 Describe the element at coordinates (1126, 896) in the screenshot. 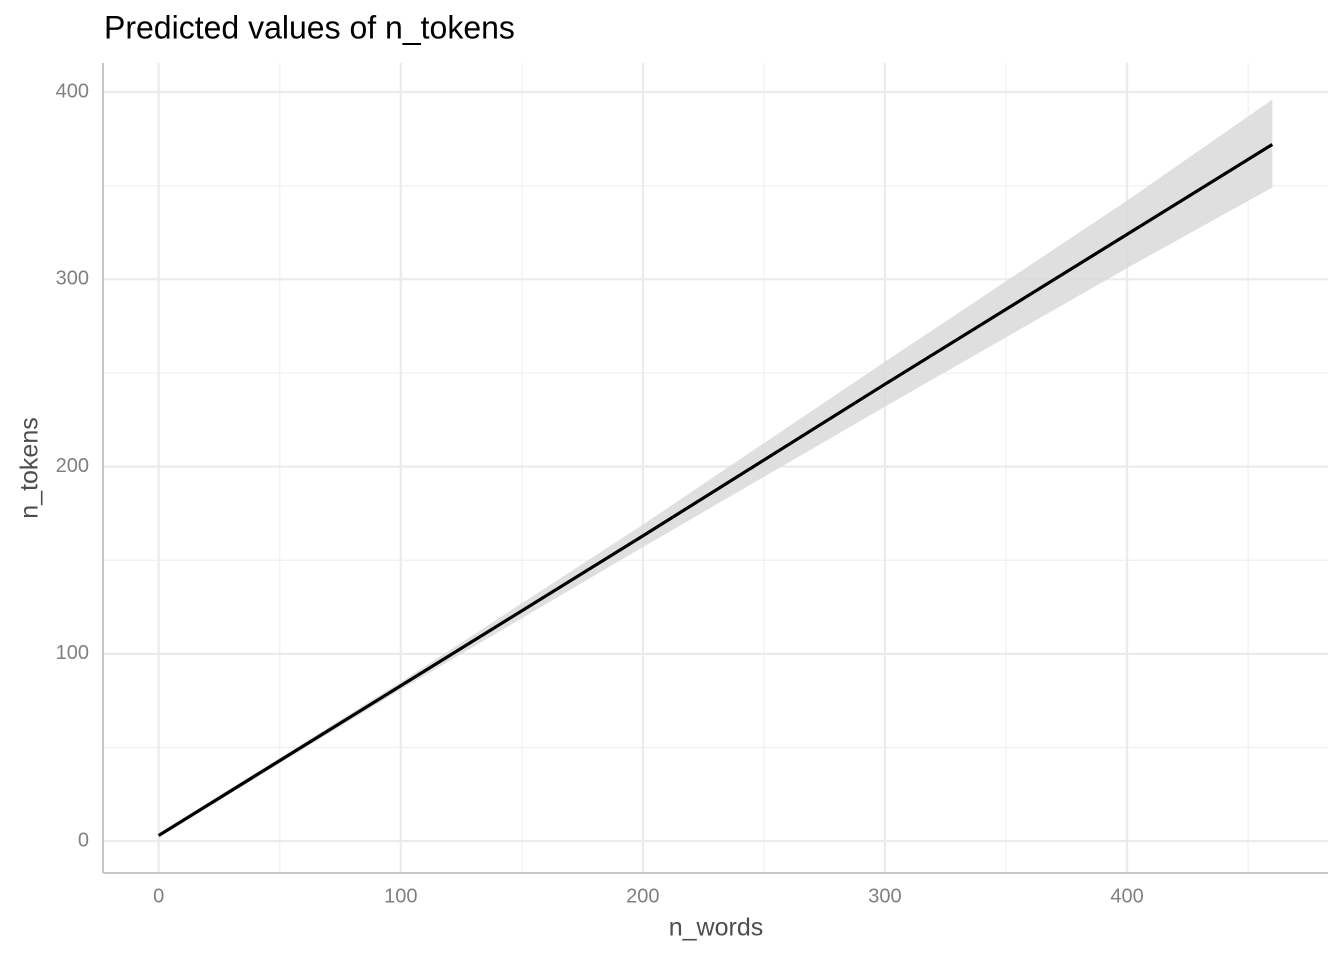

I see `x-tick-label: 400` at that location.